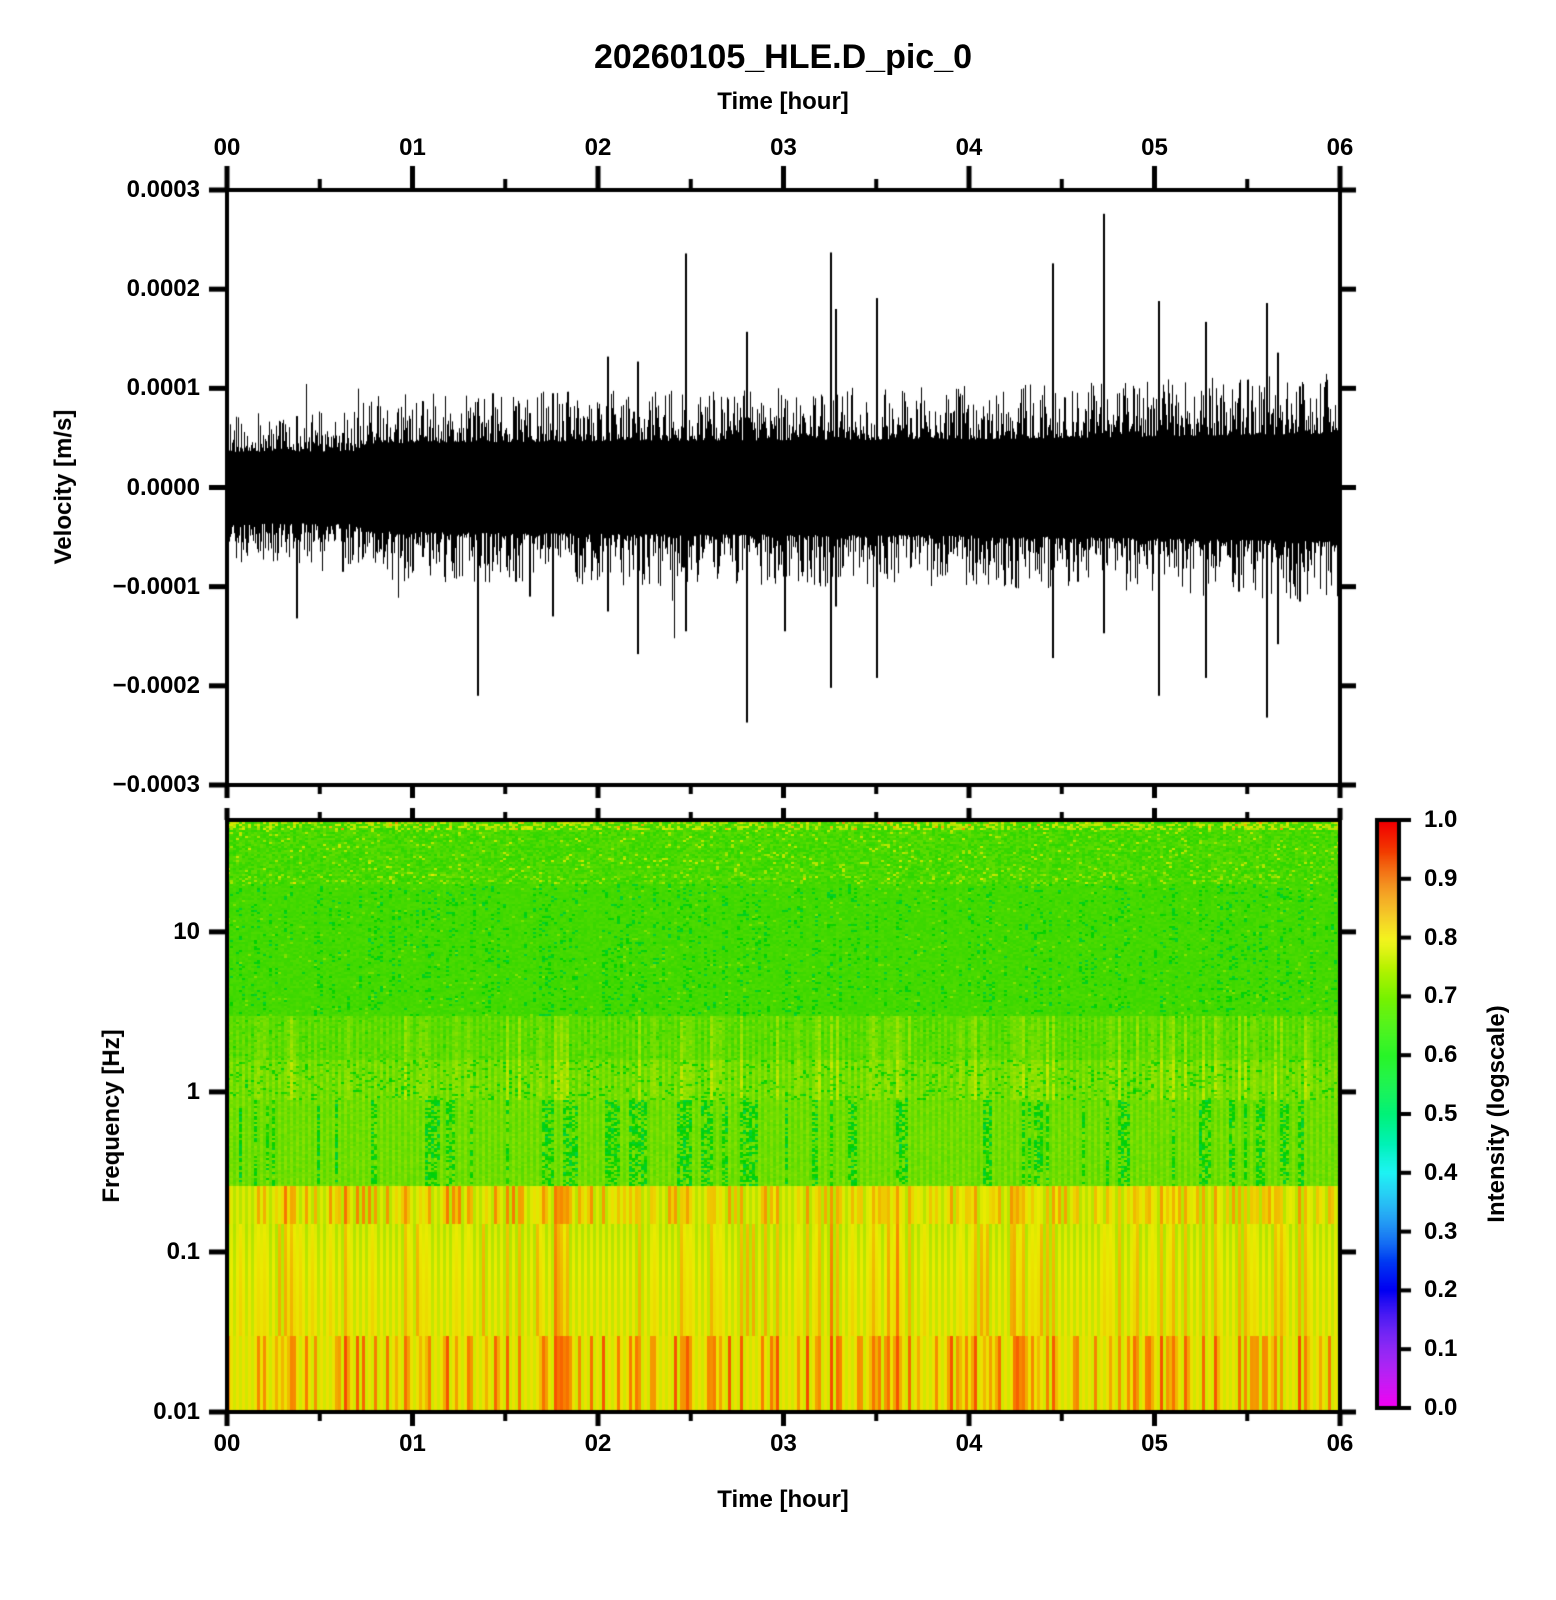 The image size is (1556, 1600). Describe the element at coordinates (1441, 1231) in the screenshot. I see `colorbar-tick-label: 0.3` at that location.